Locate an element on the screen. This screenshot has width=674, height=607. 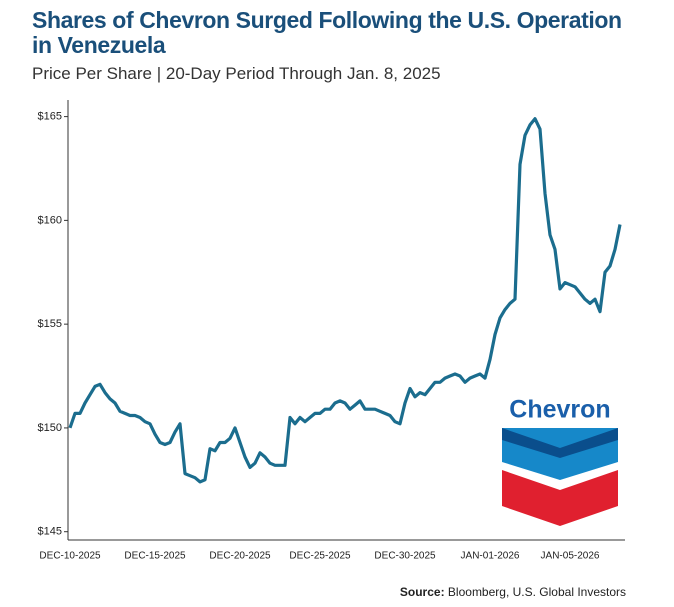
source-text: Bloomberg, U.S. Global Investors is located at coordinates (536, 592).